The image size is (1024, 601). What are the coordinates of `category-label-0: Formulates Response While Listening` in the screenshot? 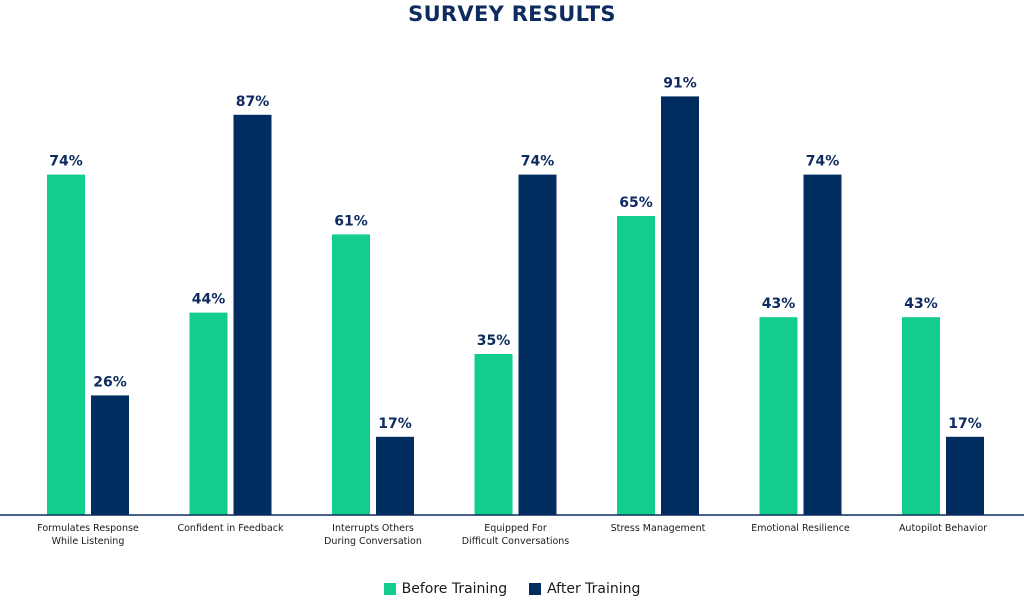 It's located at (88, 535).